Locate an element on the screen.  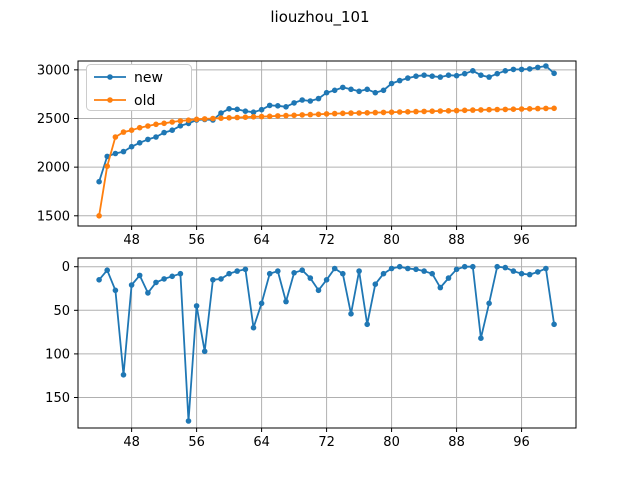
y-tick-label: 100 is located at coordinates (57, 354).